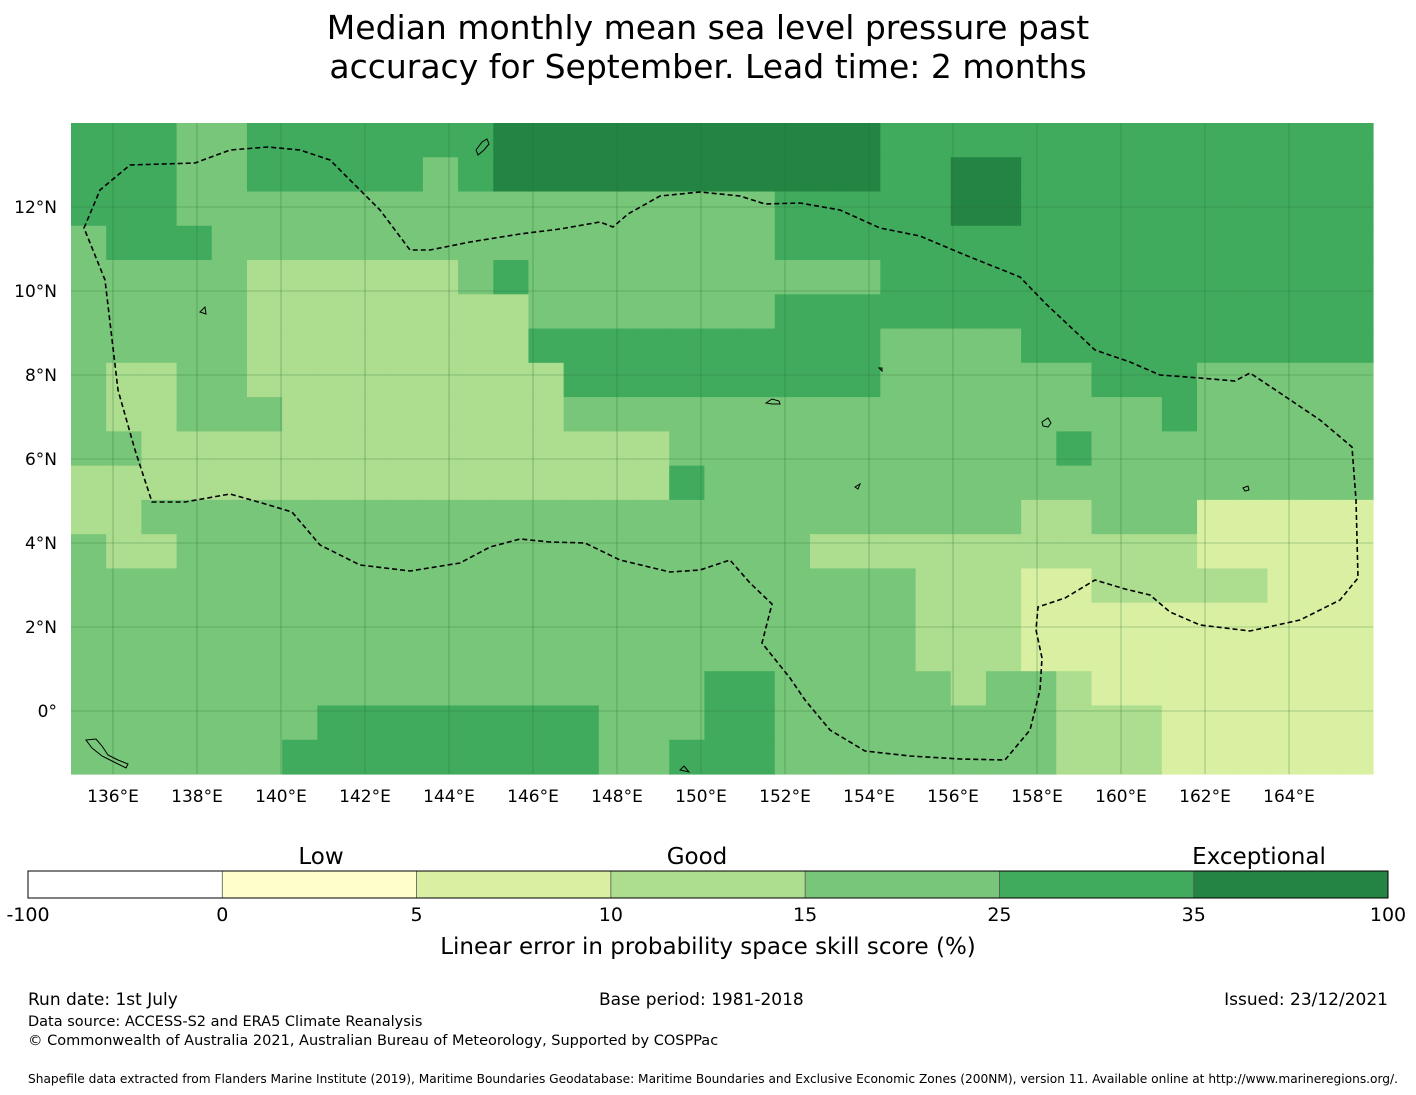 Image resolution: width=1416 pixels, height=1095 pixels. What do you see at coordinates (869, 797) in the screenshot?
I see `lon-tick-label: 154°E` at bounding box center [869, 797].